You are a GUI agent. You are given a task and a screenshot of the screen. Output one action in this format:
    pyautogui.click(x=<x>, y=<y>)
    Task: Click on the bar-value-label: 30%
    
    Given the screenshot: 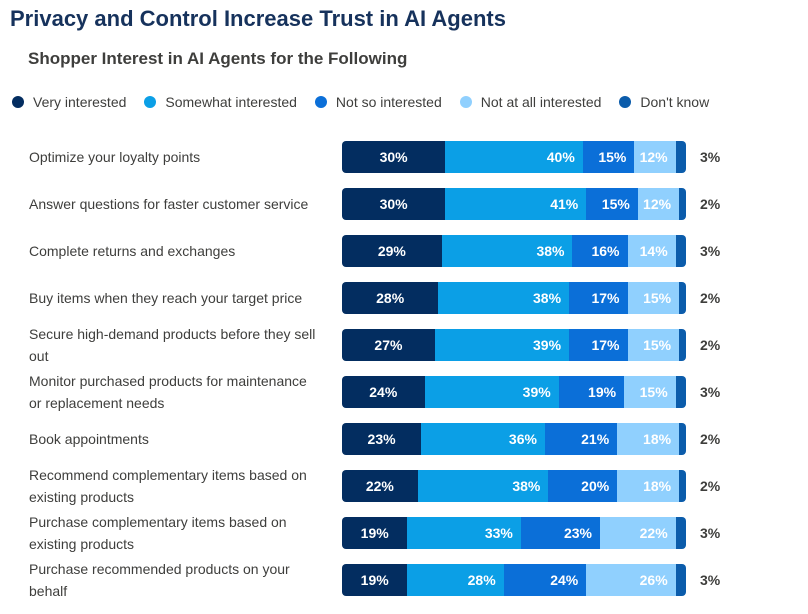 What is the action you would take?
    pyautogui.click(x=393, y=204)
    